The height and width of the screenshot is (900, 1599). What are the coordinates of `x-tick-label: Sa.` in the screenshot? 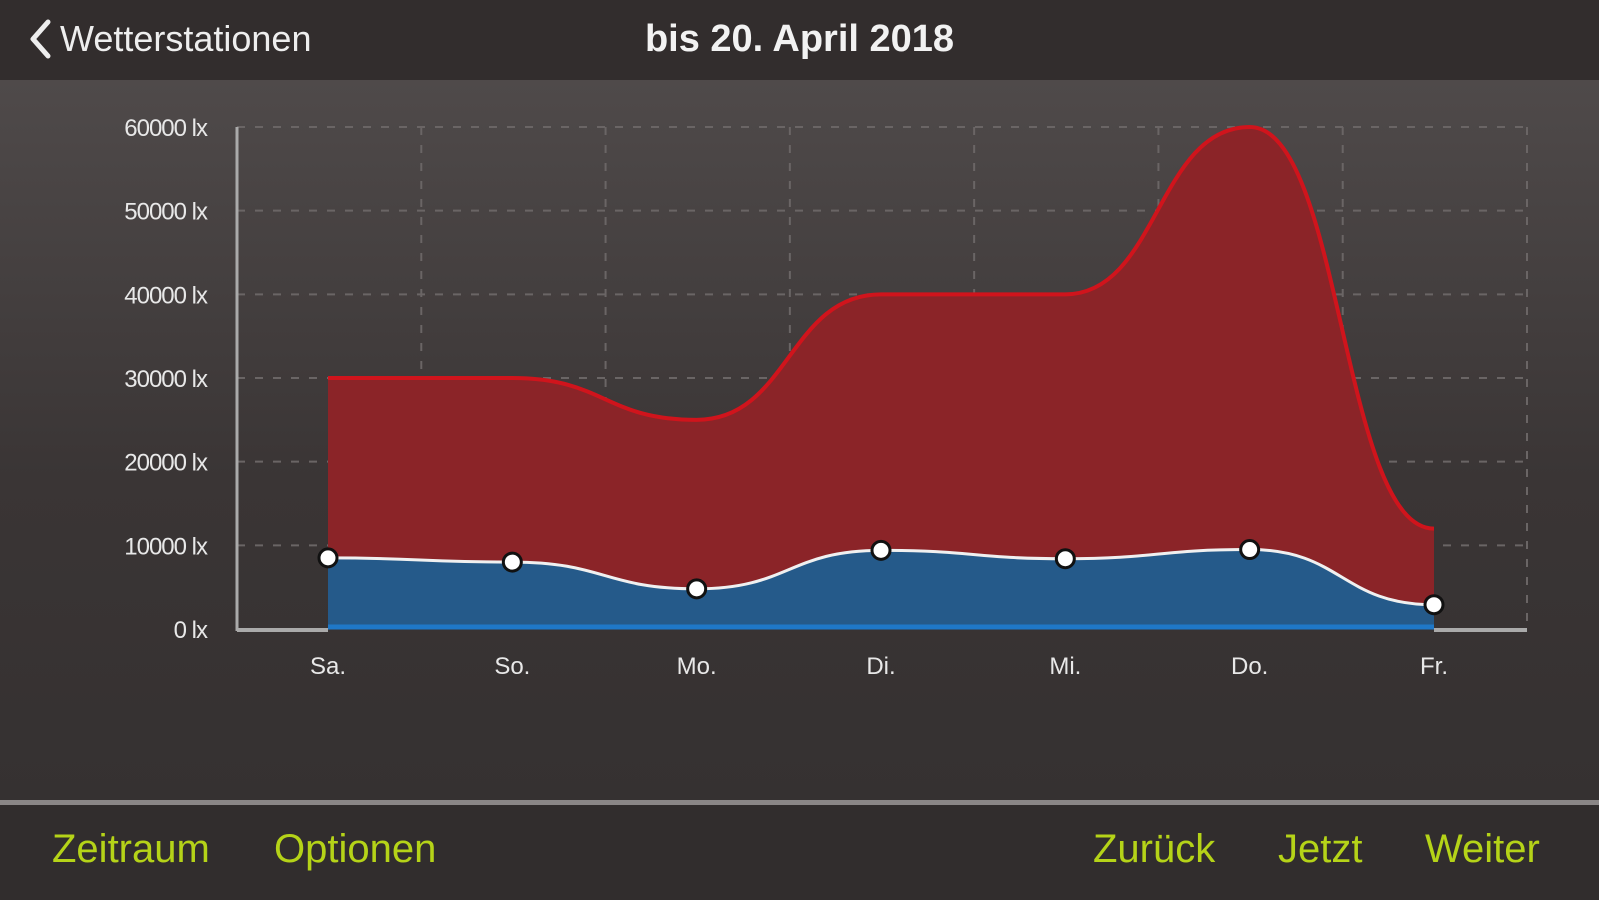 It's located at (328, 666).